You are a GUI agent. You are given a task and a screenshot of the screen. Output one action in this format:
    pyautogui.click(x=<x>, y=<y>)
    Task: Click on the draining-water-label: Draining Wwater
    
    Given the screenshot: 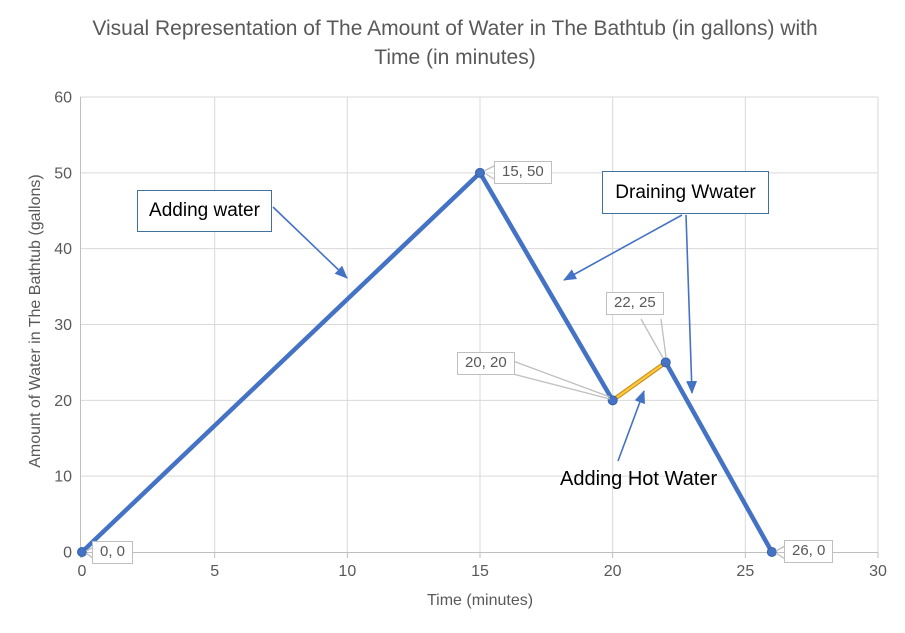 What is the action you would take?
    pyautogui.click(x=685, y=192)
    